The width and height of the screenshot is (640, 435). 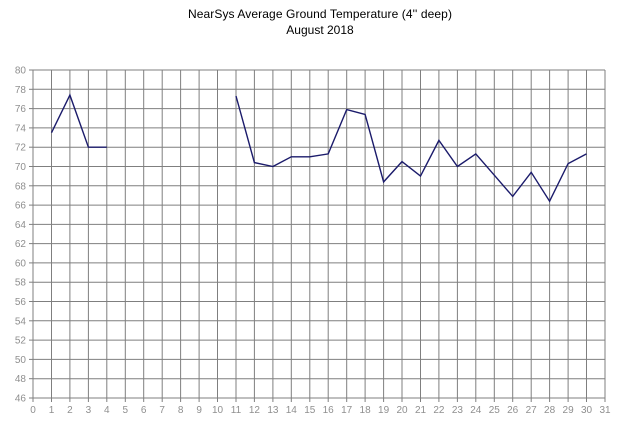 I want to click on x-tick-label: 3, so click(x=89, y=410).